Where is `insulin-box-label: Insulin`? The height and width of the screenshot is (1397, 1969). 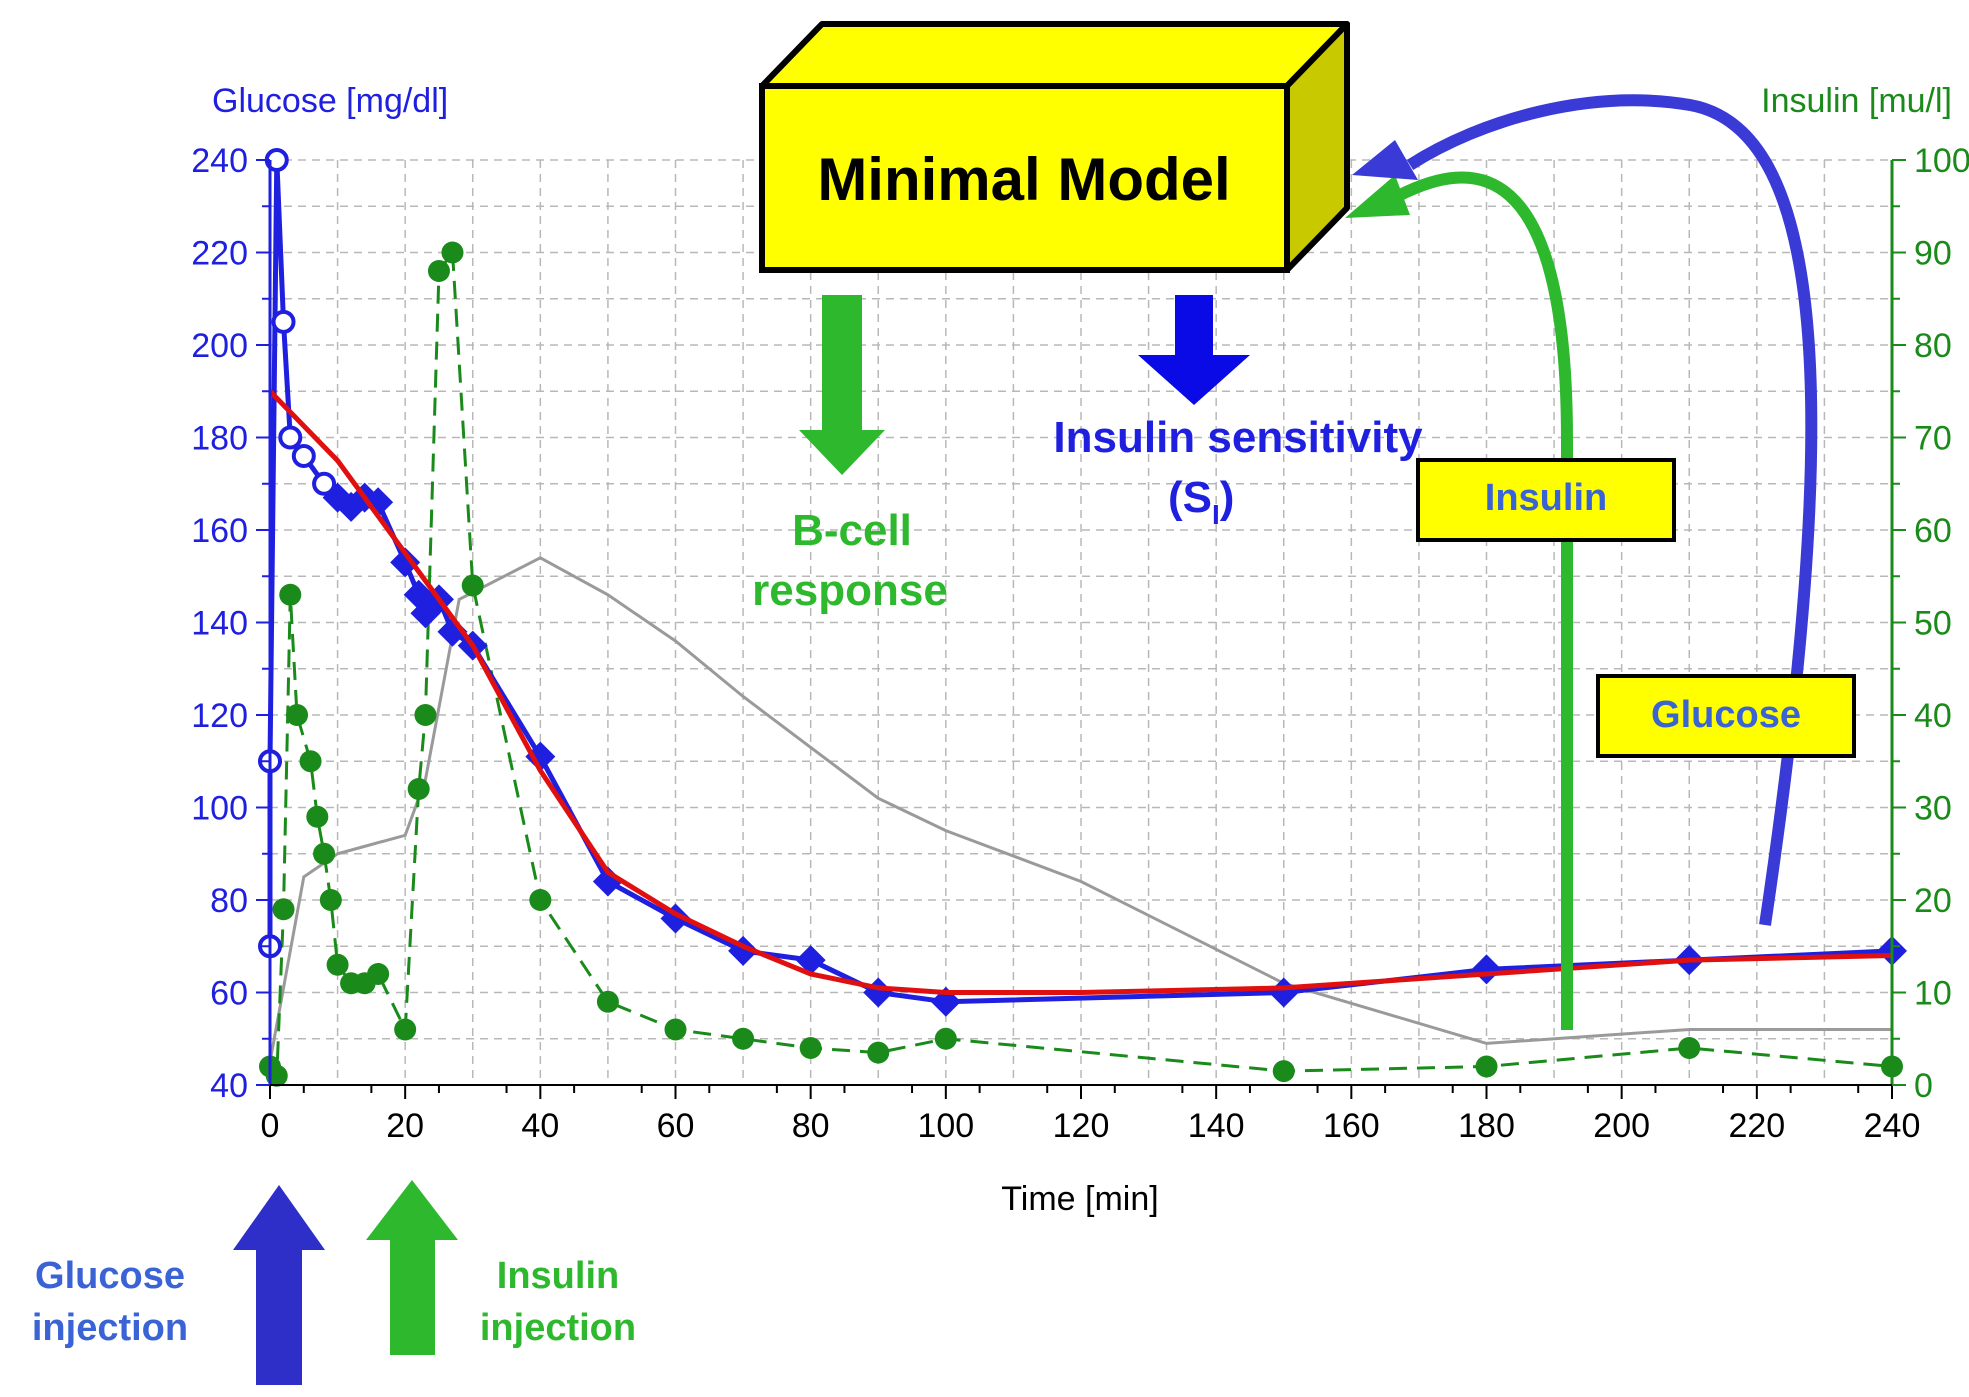 insulin-box-label: Insulin is located at coordinates (1546, 498).